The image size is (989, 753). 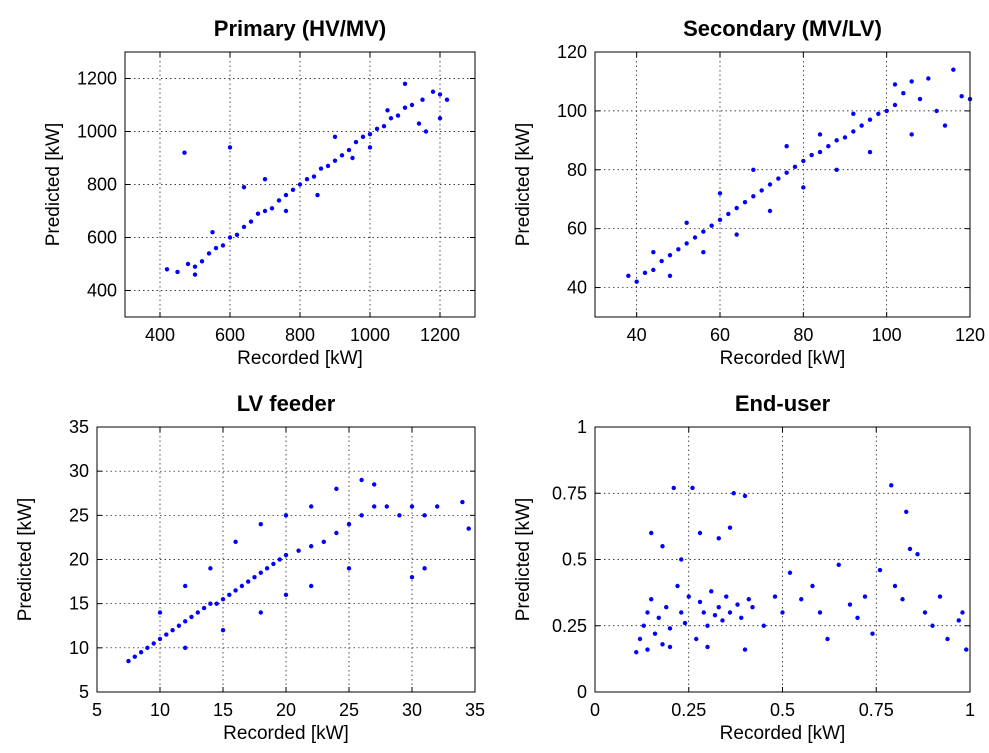 What do you see at coordinates (574, 560) in the screenshot?
I see `y-tick-label: 0.5` at bounding box center [574, 560].